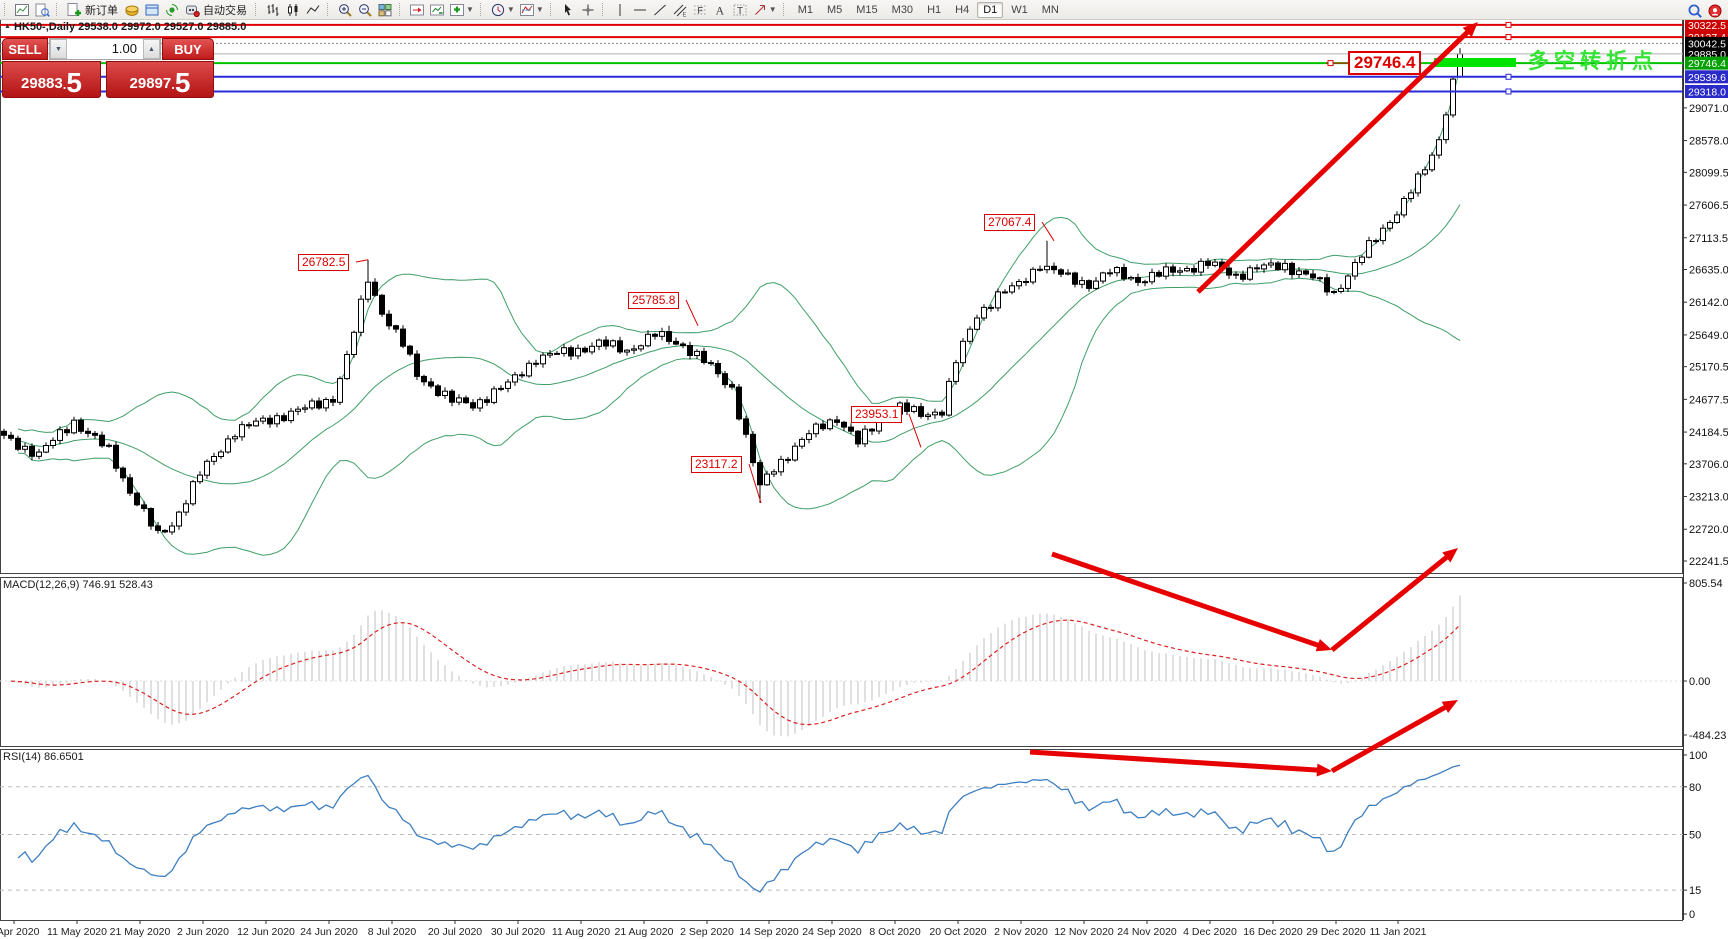  Describe the element at coordinates (680, 9) in the screenshot. I see `channel-icon: E` at that location.